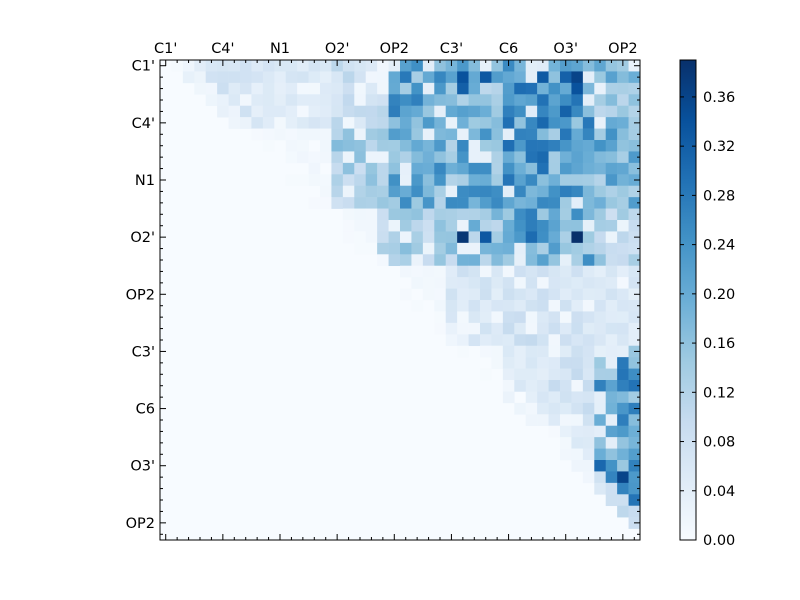 This screenshot has width=800, height=600. Describe the element at coordinates (396, 49) in the screenshot. I see `x-tick-labels: C1' C4' N1 O2' OP2 C3' C6 O3' OP2` at that location.